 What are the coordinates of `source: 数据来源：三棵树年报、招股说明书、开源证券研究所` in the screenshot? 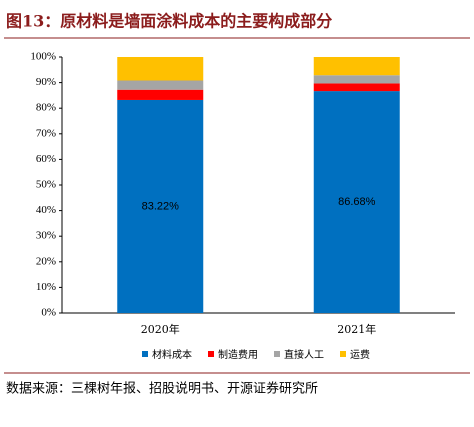 It's located at (162, 389).